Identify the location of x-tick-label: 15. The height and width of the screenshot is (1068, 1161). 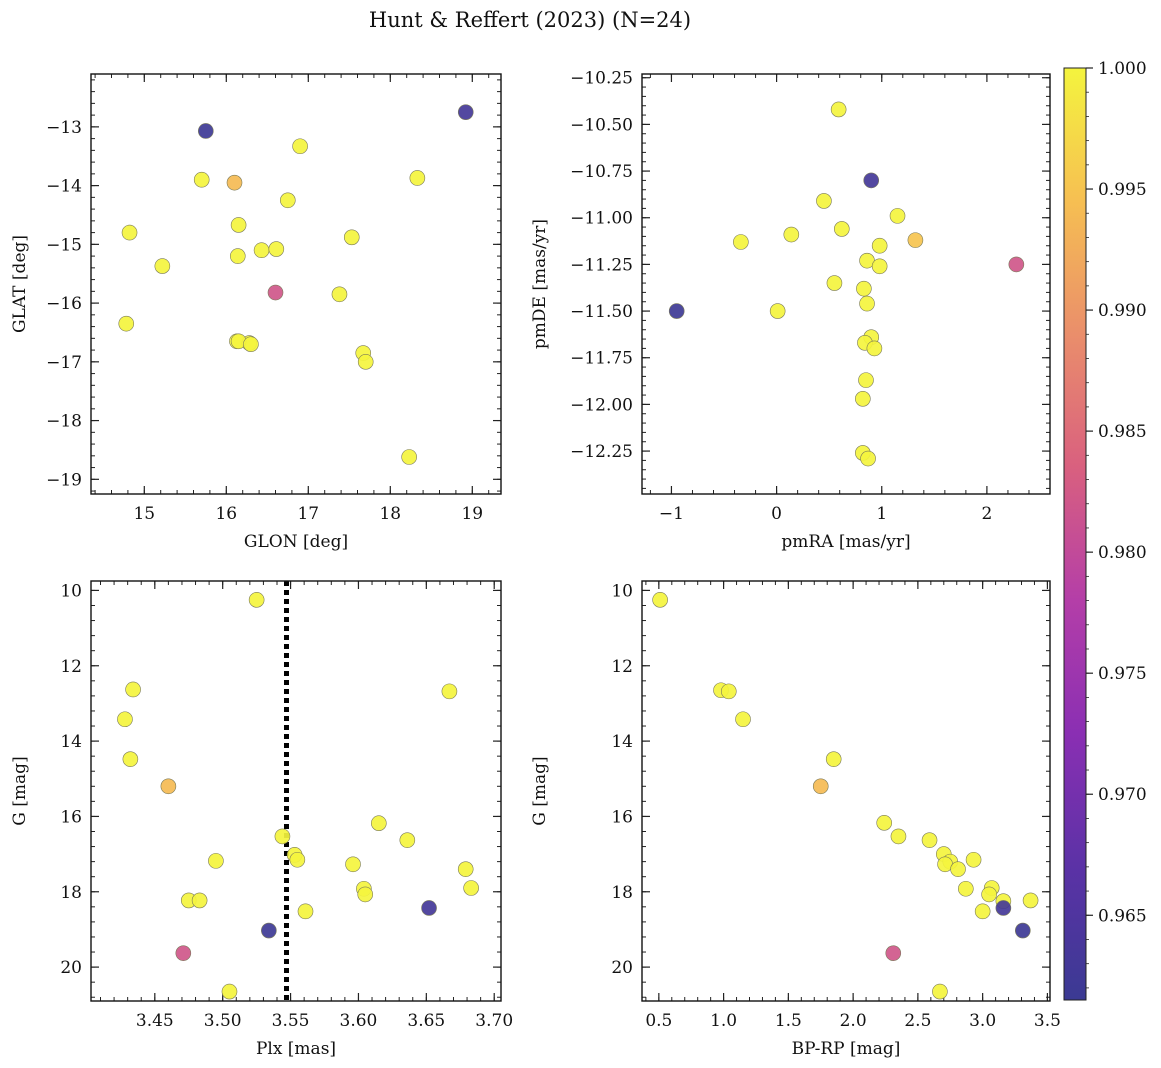
(144, 514).